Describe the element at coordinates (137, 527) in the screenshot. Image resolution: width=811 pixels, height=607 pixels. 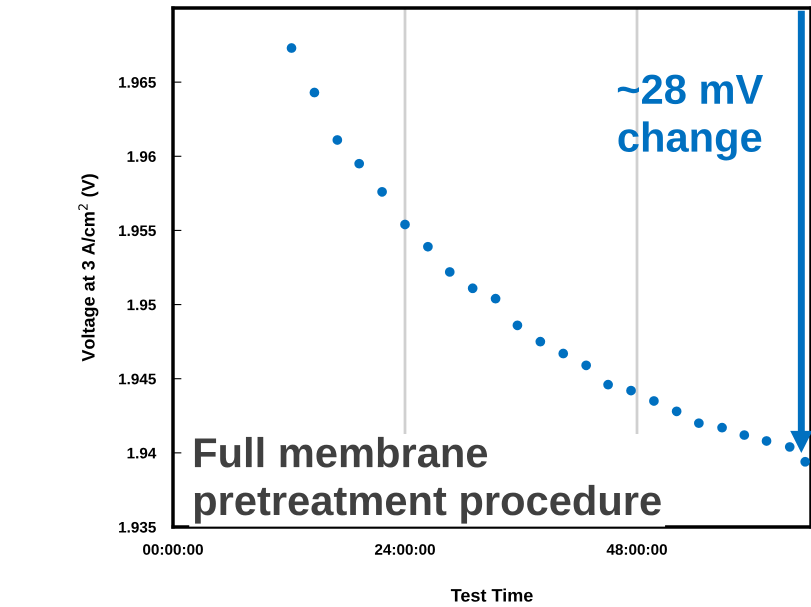
I see `y-tick-label: 1.935` at that location.